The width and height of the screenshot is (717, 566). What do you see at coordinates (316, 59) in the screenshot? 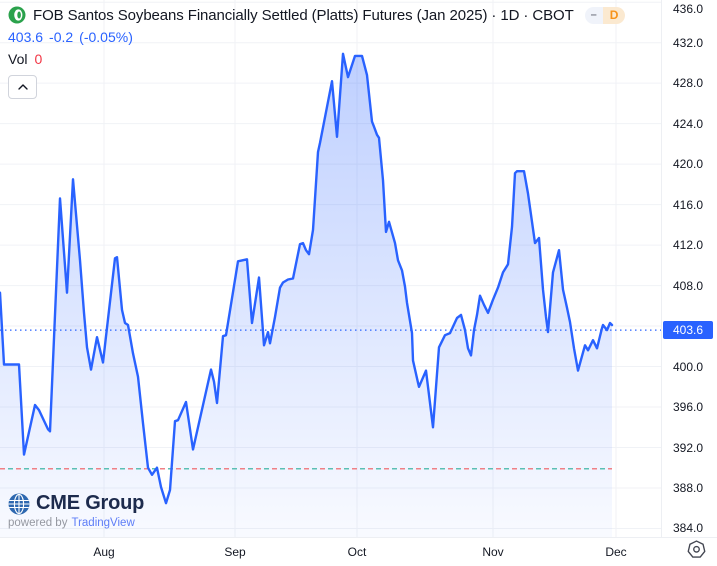
I see `volume-row: Vol 0` at bounding box center [316, 59].